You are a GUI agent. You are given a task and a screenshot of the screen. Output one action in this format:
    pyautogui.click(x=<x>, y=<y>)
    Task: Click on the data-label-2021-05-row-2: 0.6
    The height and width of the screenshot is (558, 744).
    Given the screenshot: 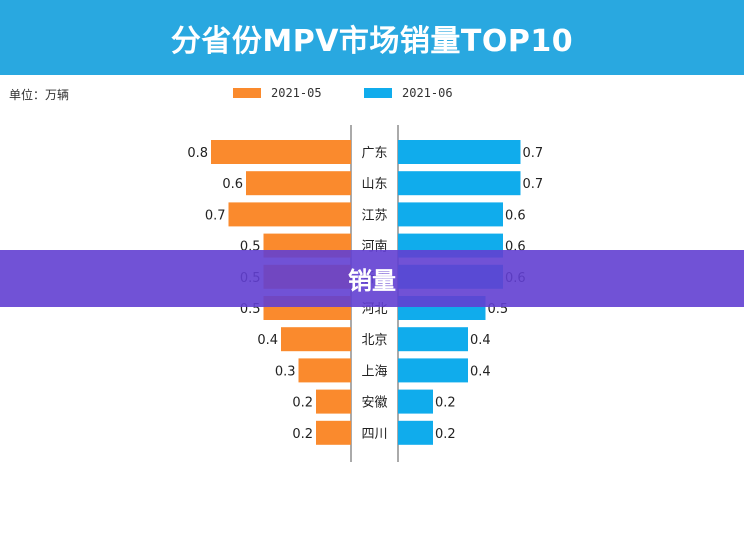 What is the action you would take?
    pyautogui.click(x=232, y=184)
    